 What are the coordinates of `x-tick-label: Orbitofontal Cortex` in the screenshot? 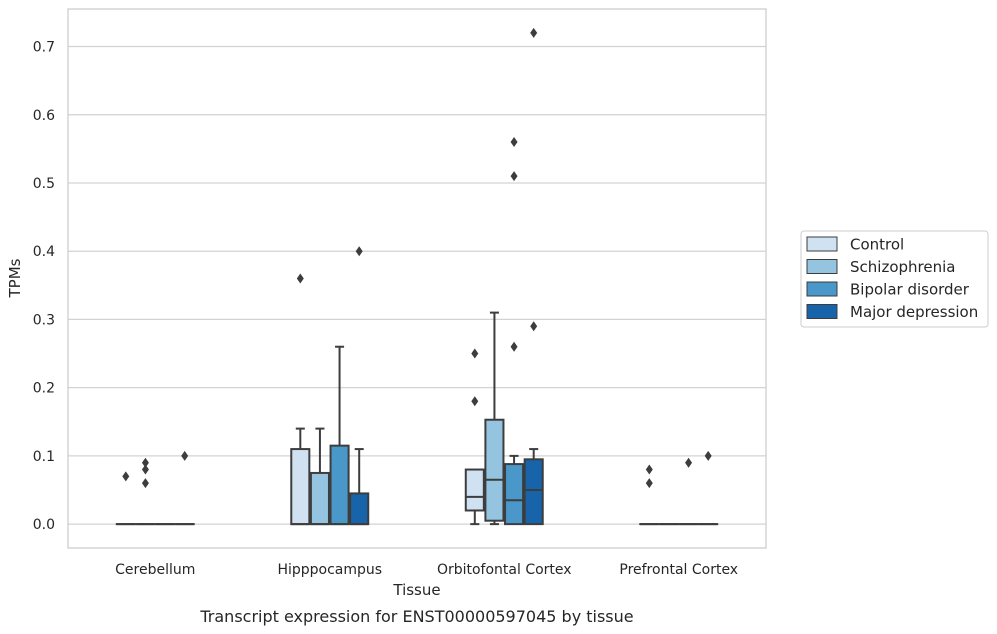 It's located at (504, 570).